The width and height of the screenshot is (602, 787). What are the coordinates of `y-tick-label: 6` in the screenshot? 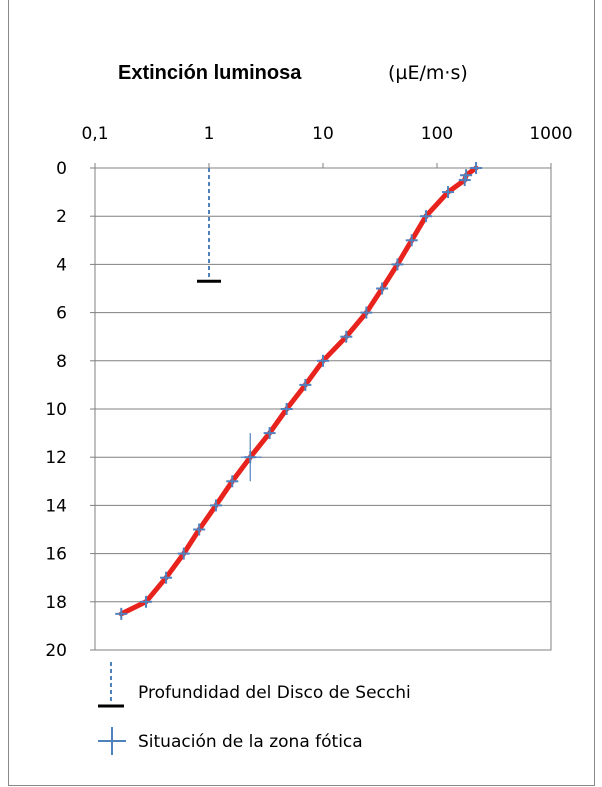 It's located at (61, 314).